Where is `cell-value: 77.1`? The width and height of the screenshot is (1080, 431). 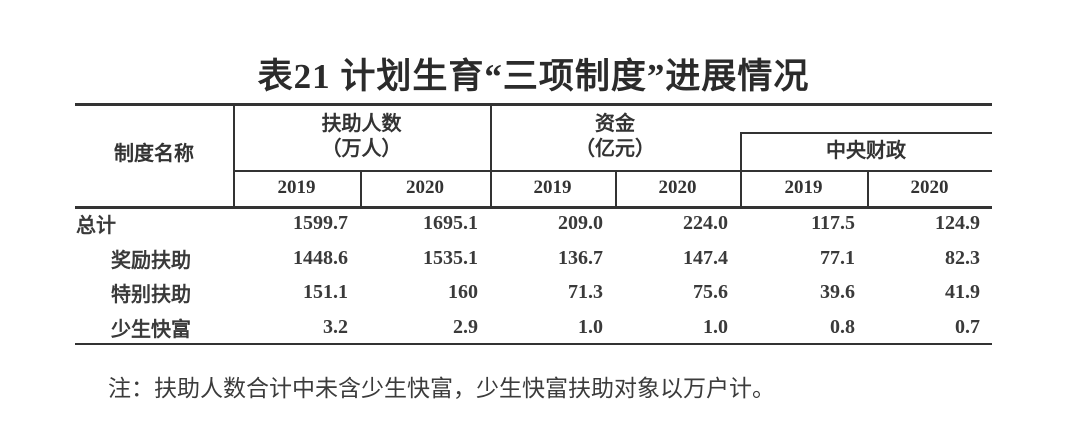
cell-value: 77.1 is located at coordinates (837, 257).